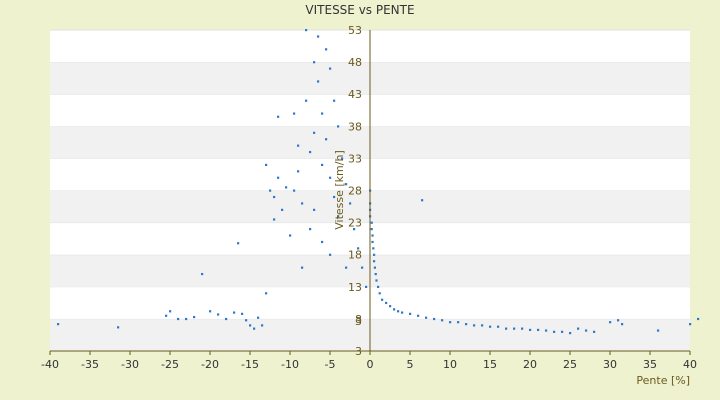 This screenshot has width=720, height=400. What do you see at coordinates (50, 364) in the screenshot?
I see `x-tick-label: -40` at bounding box center [50, 364].